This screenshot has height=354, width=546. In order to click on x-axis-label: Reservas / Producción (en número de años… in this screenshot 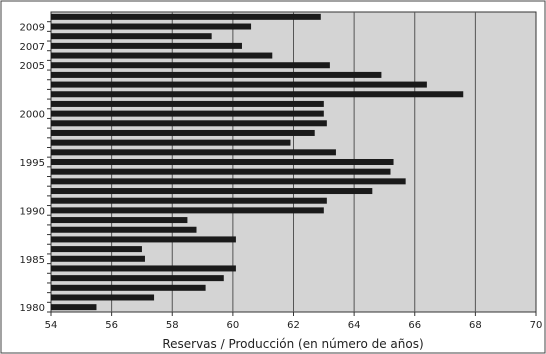, I will do `click(292, 344)`.